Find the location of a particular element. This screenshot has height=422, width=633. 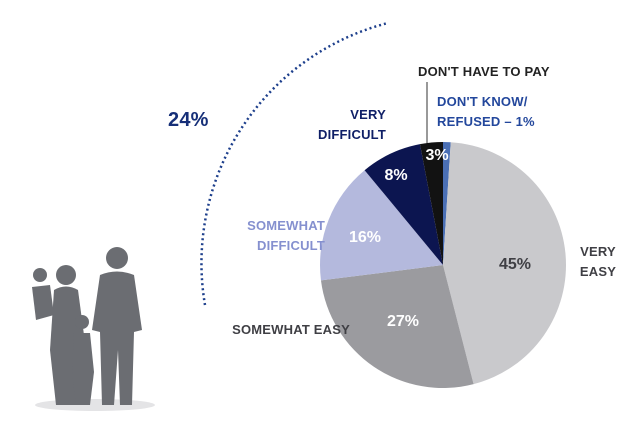

value-label: 3% is located at coordinates (436, 155).